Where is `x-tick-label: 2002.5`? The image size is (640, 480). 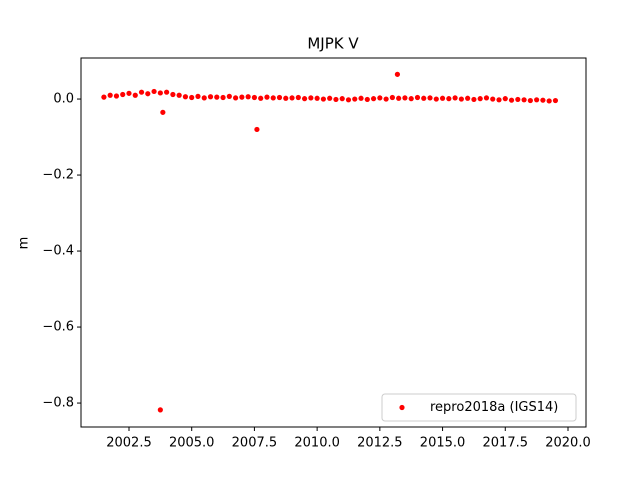
x-tick-label: 2002.5 is located at coordinates (129, 443).